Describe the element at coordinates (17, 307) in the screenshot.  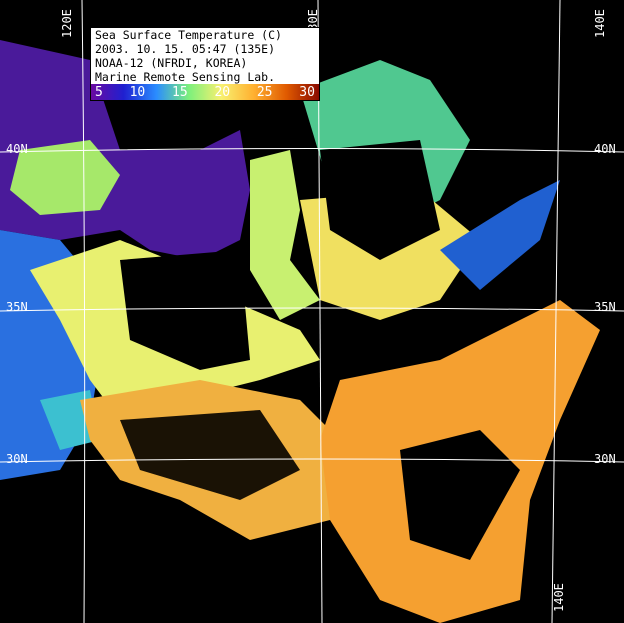
I see `lat-label-35n-left: 35N` at that location.